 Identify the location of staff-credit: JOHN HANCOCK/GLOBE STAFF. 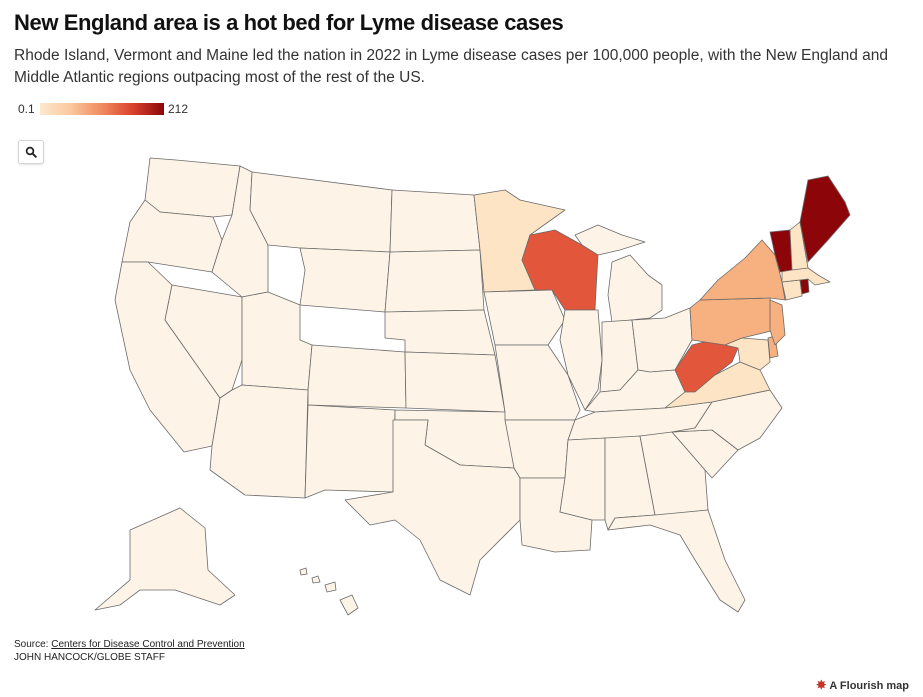
(89, 657).